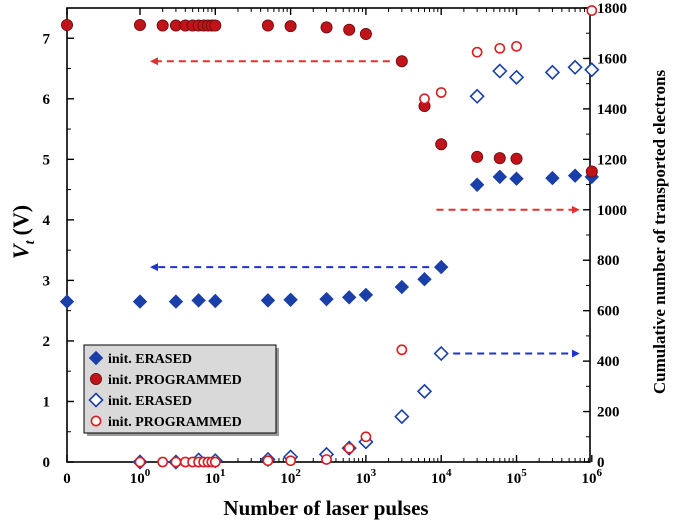 The width and height of the screenshot is (673, 526). I want to click on right-y-tick-label: 1200, so click(612, 160).